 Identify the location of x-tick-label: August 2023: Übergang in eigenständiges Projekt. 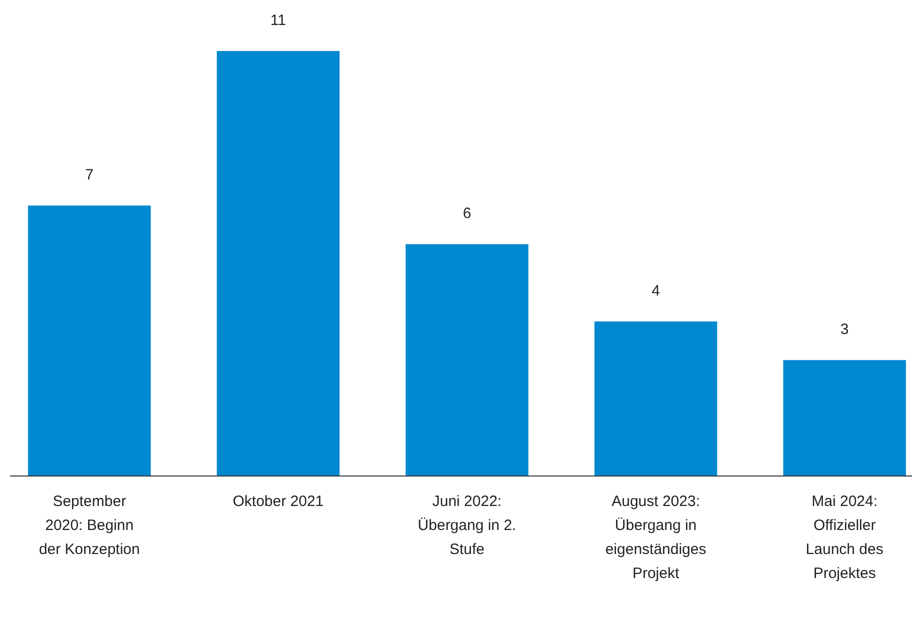
(655, 537).